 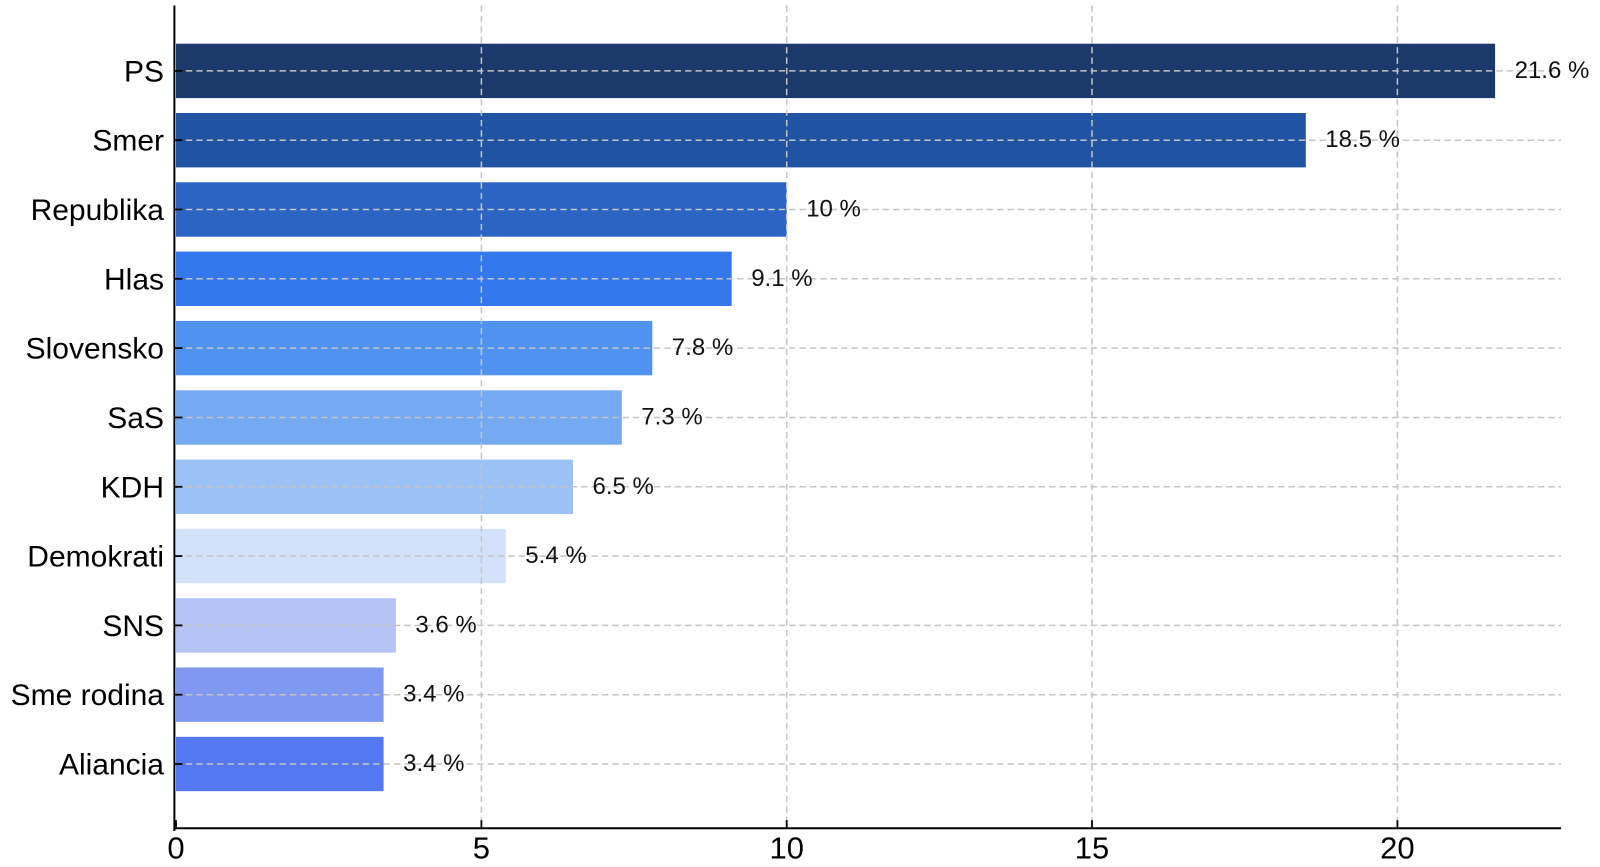 I want to click on svg-text: Hlas, so click(x=134, y=279).